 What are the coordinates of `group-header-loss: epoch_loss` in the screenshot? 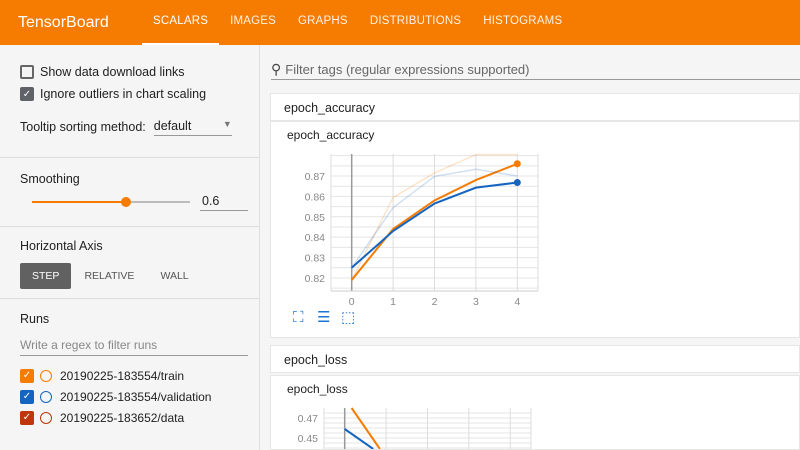 It's located at (535, 359).